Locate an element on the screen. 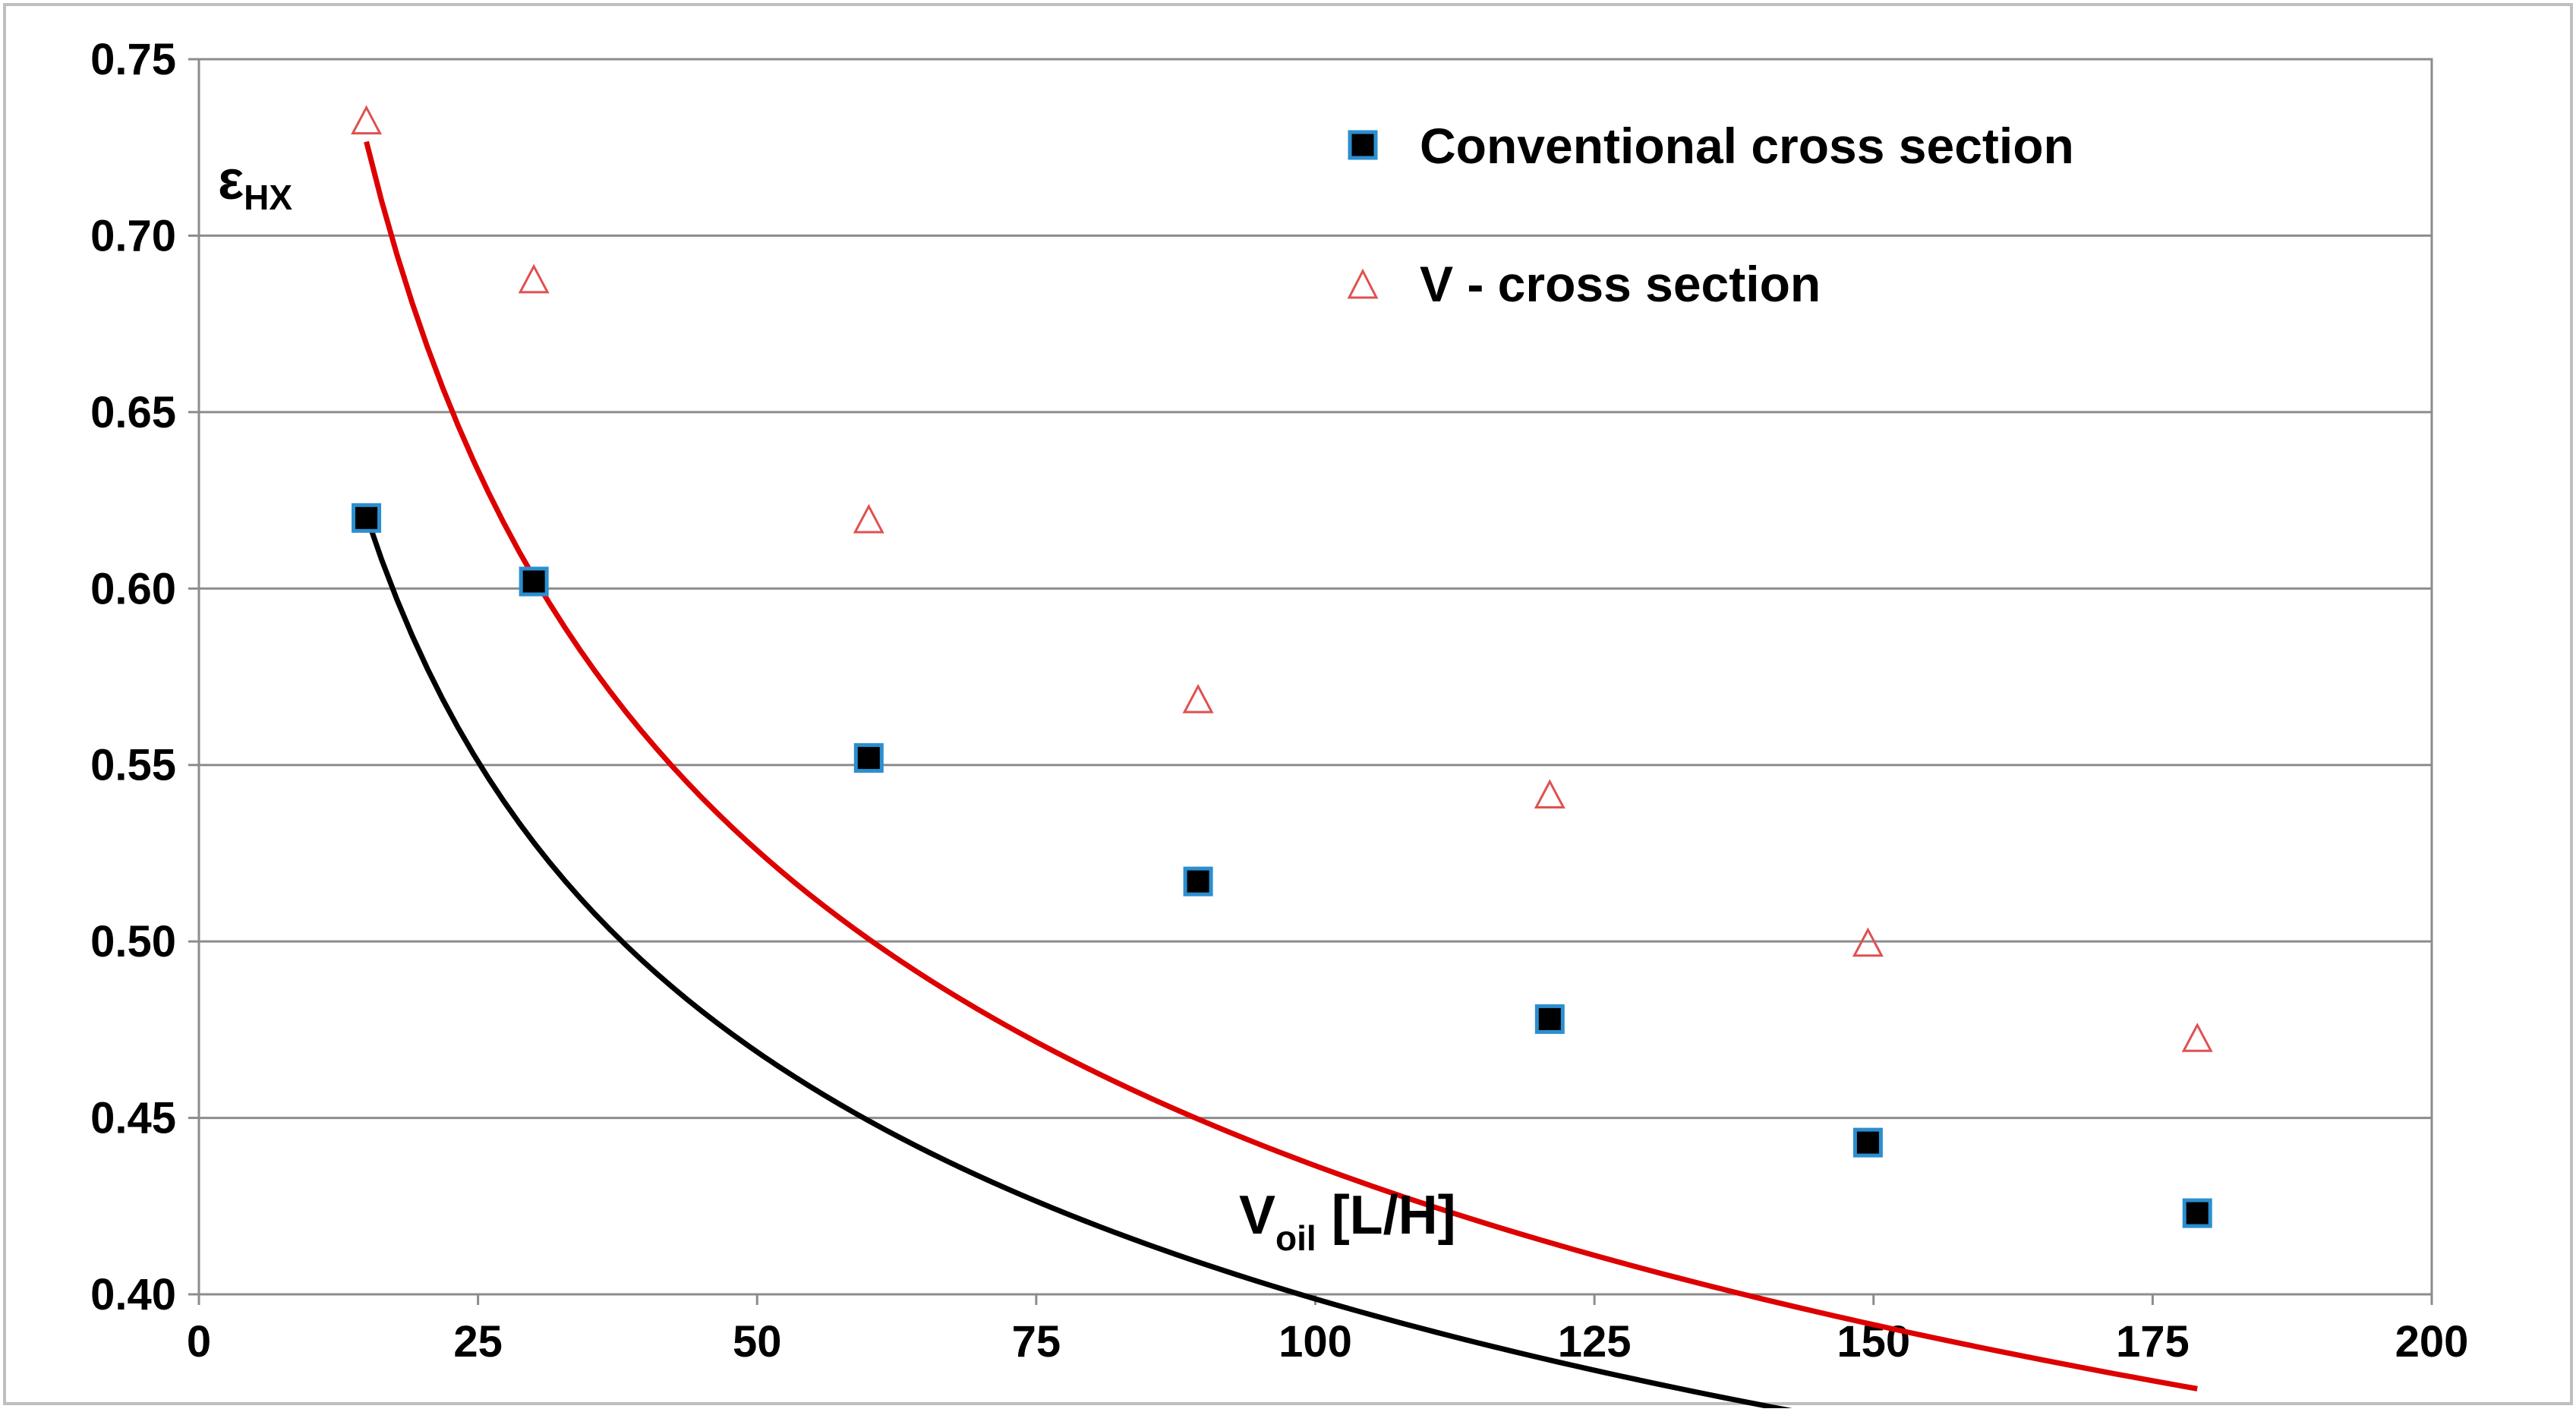 This screenshot has height=1412, width=2576. y-tick-label: 0.55 is located at coordinates (133, 765).